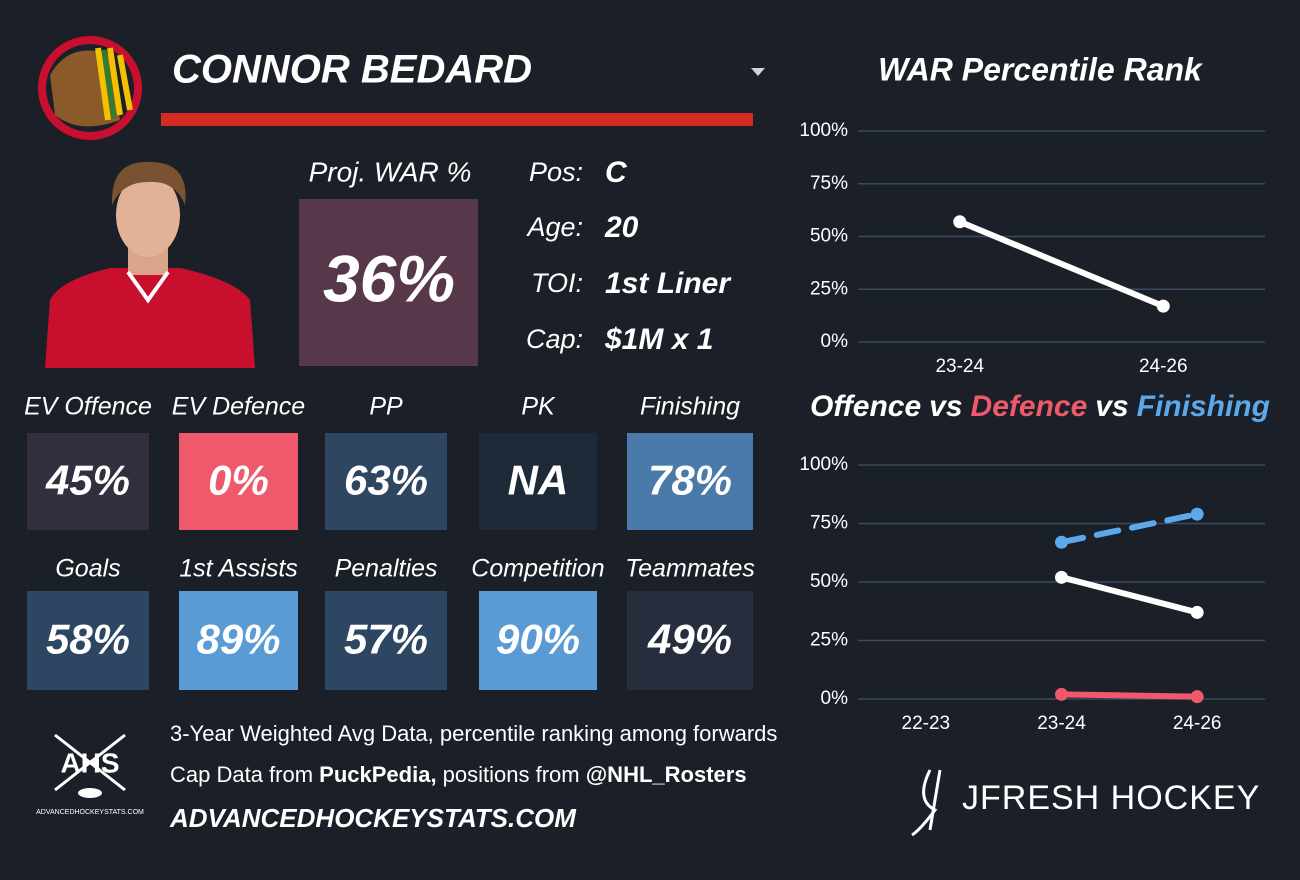 This screenshot has width=1300, height=880. What do you see at coordinates (90, 88) in the screenshot?
I see `team-logo` at bounding box center [90, 88].